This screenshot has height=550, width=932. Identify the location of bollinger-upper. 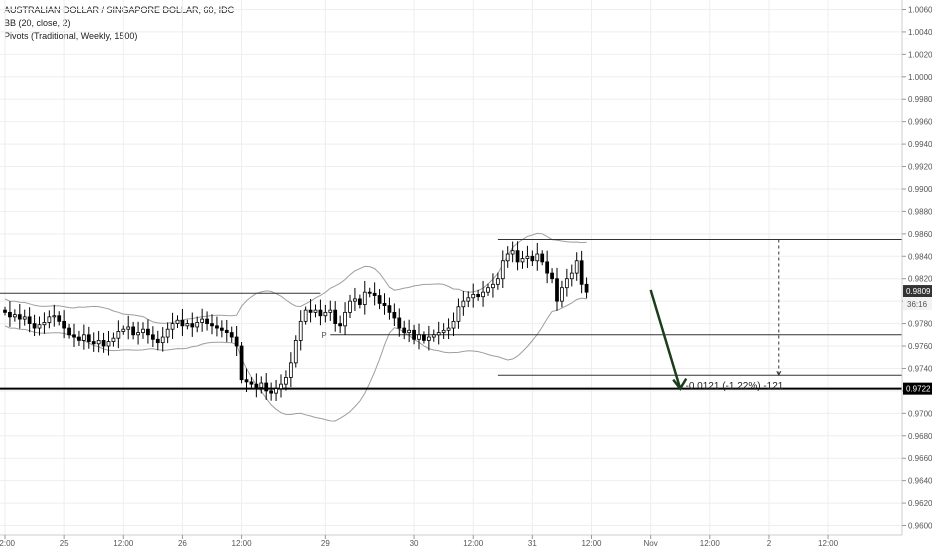
(295, 278).